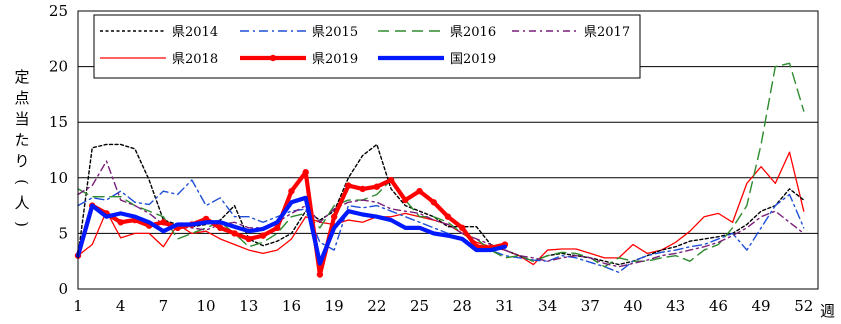  What do you see at coordinates (473, 59) in the screenshot?
I see `legend-label: 国2019` at bounding box center [473, 59].